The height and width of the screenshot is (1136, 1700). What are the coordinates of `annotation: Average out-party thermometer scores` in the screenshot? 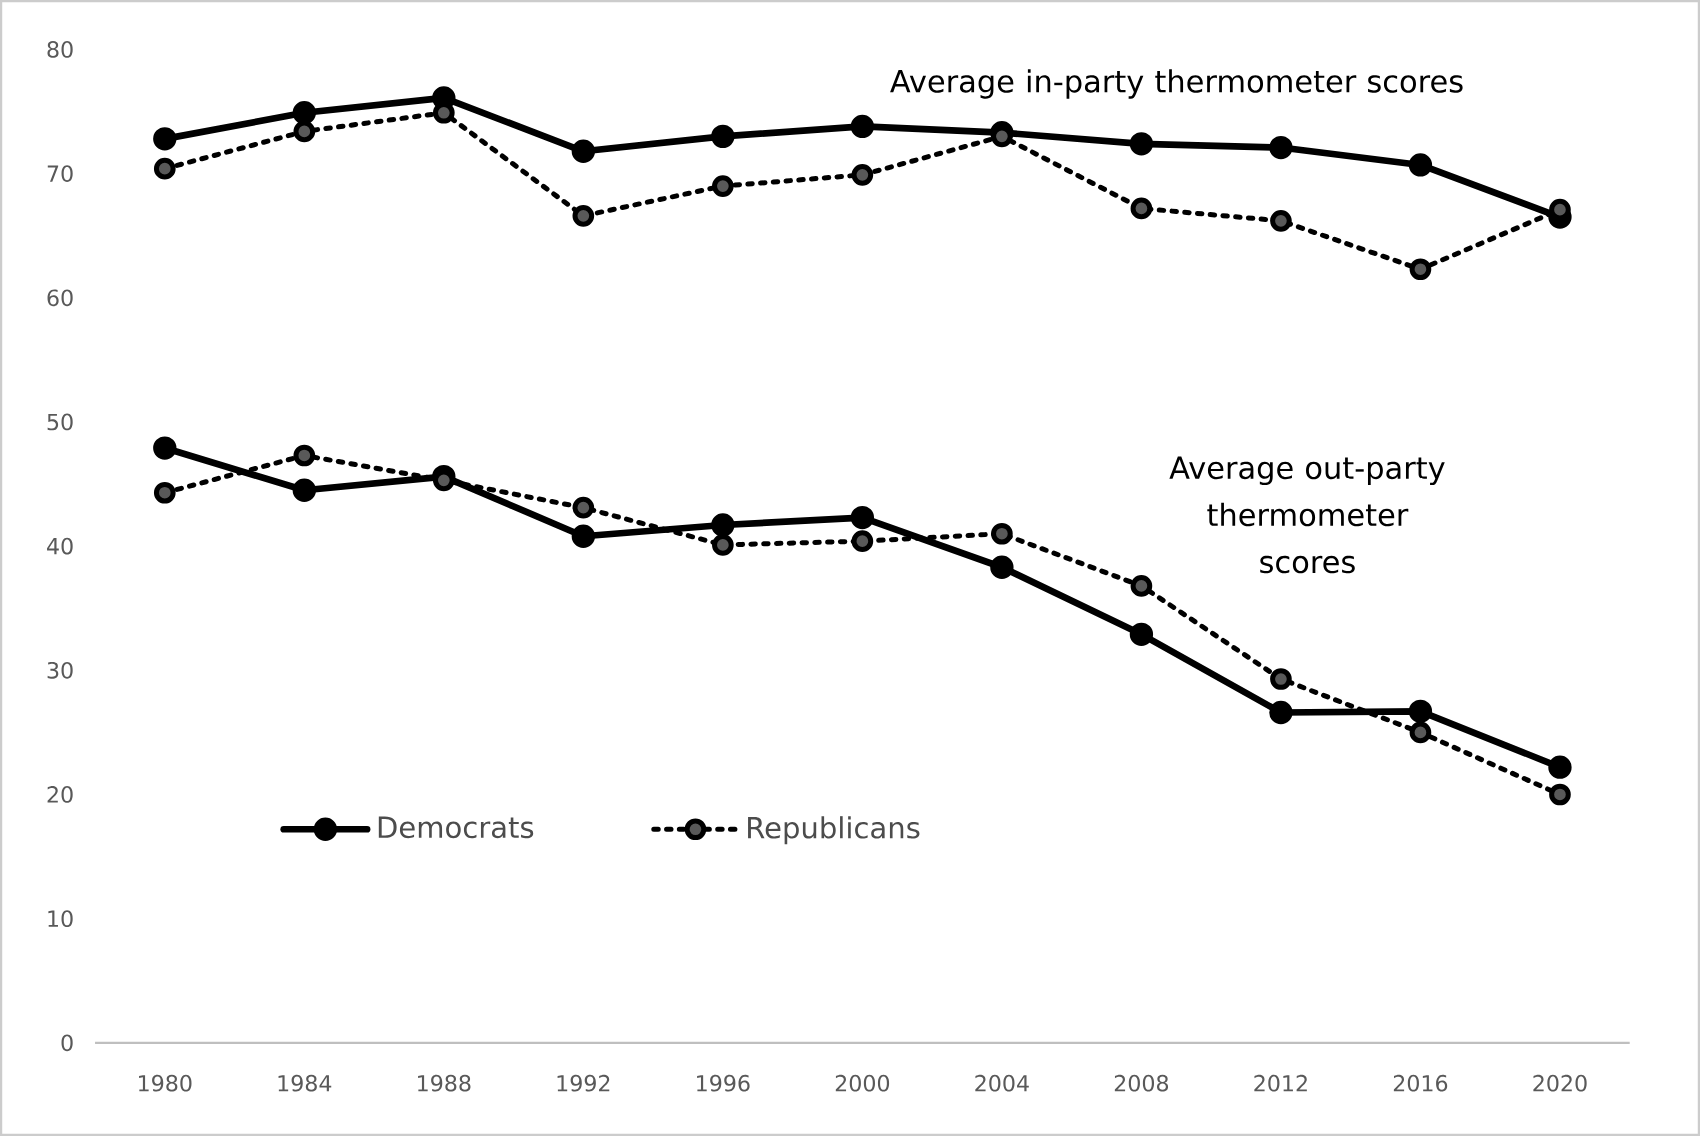 It's located at (1307, 515).